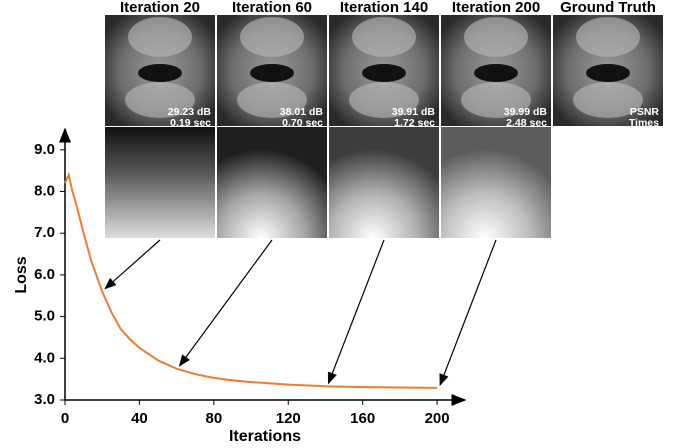 The image size is (673, 448). What do you see at coordinates (272, 8) in the screenshot?
I see `panel-title: Iteration 60` at bounding box center [272, 8].